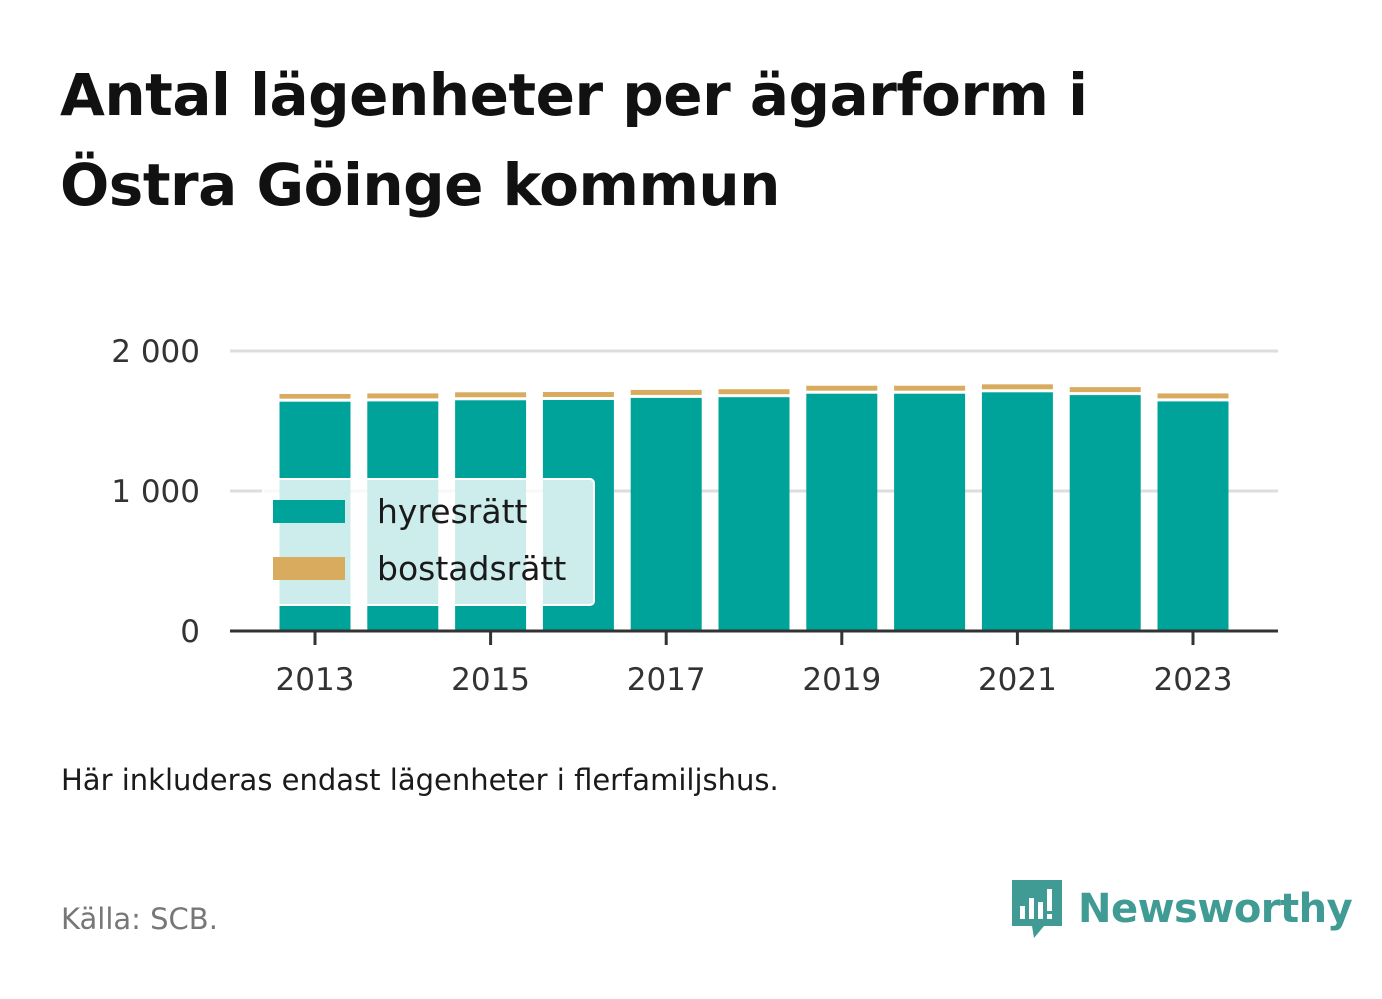 This screenshot has width=1382, height=999. I want to click on chart-title-line-2: Östra Göinge kommun, so click(420, 185).